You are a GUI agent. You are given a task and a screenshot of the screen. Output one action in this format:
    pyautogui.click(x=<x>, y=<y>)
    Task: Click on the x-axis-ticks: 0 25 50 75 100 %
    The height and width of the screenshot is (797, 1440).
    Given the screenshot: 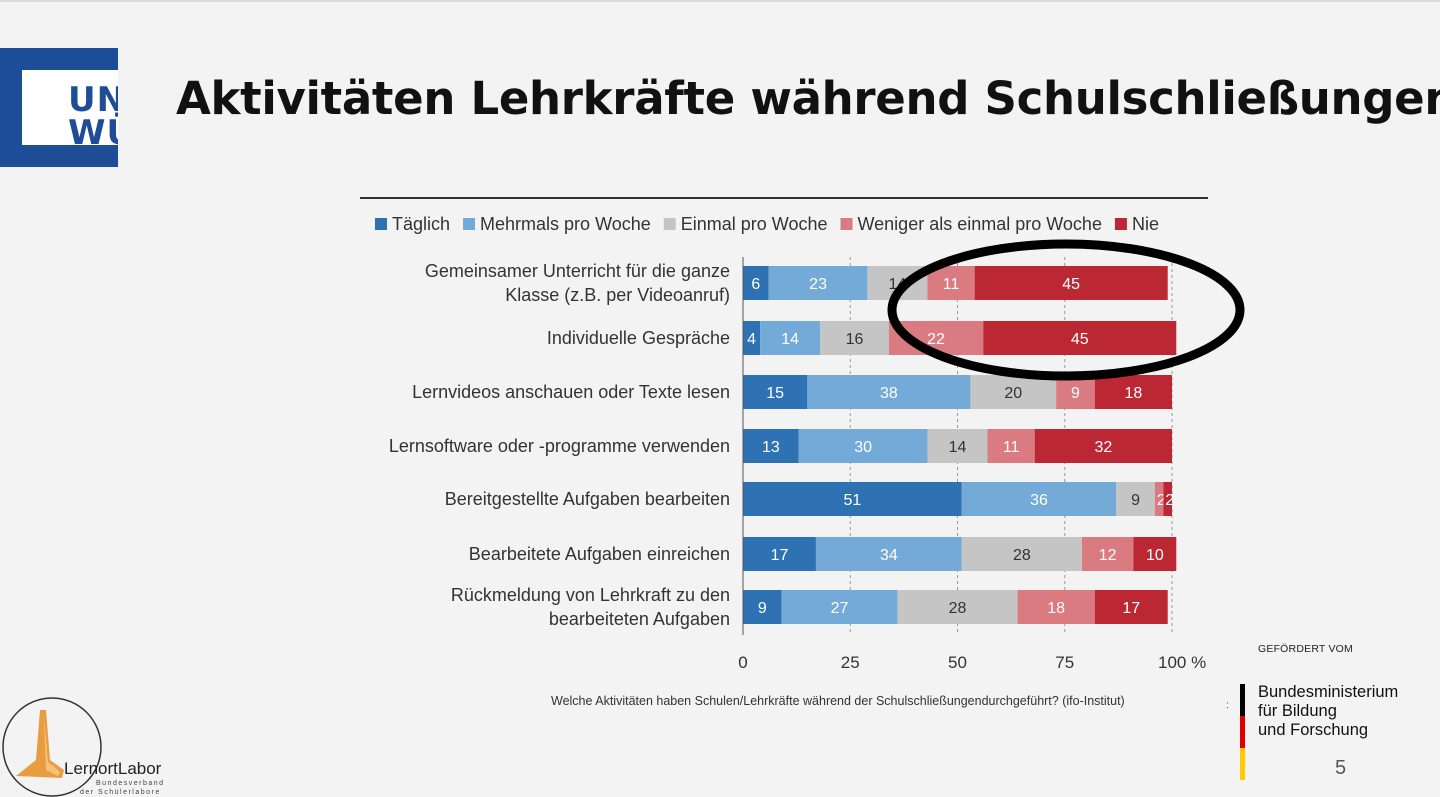 What is the action you would take?
    pyautogui.click(x=972, y=662)
    